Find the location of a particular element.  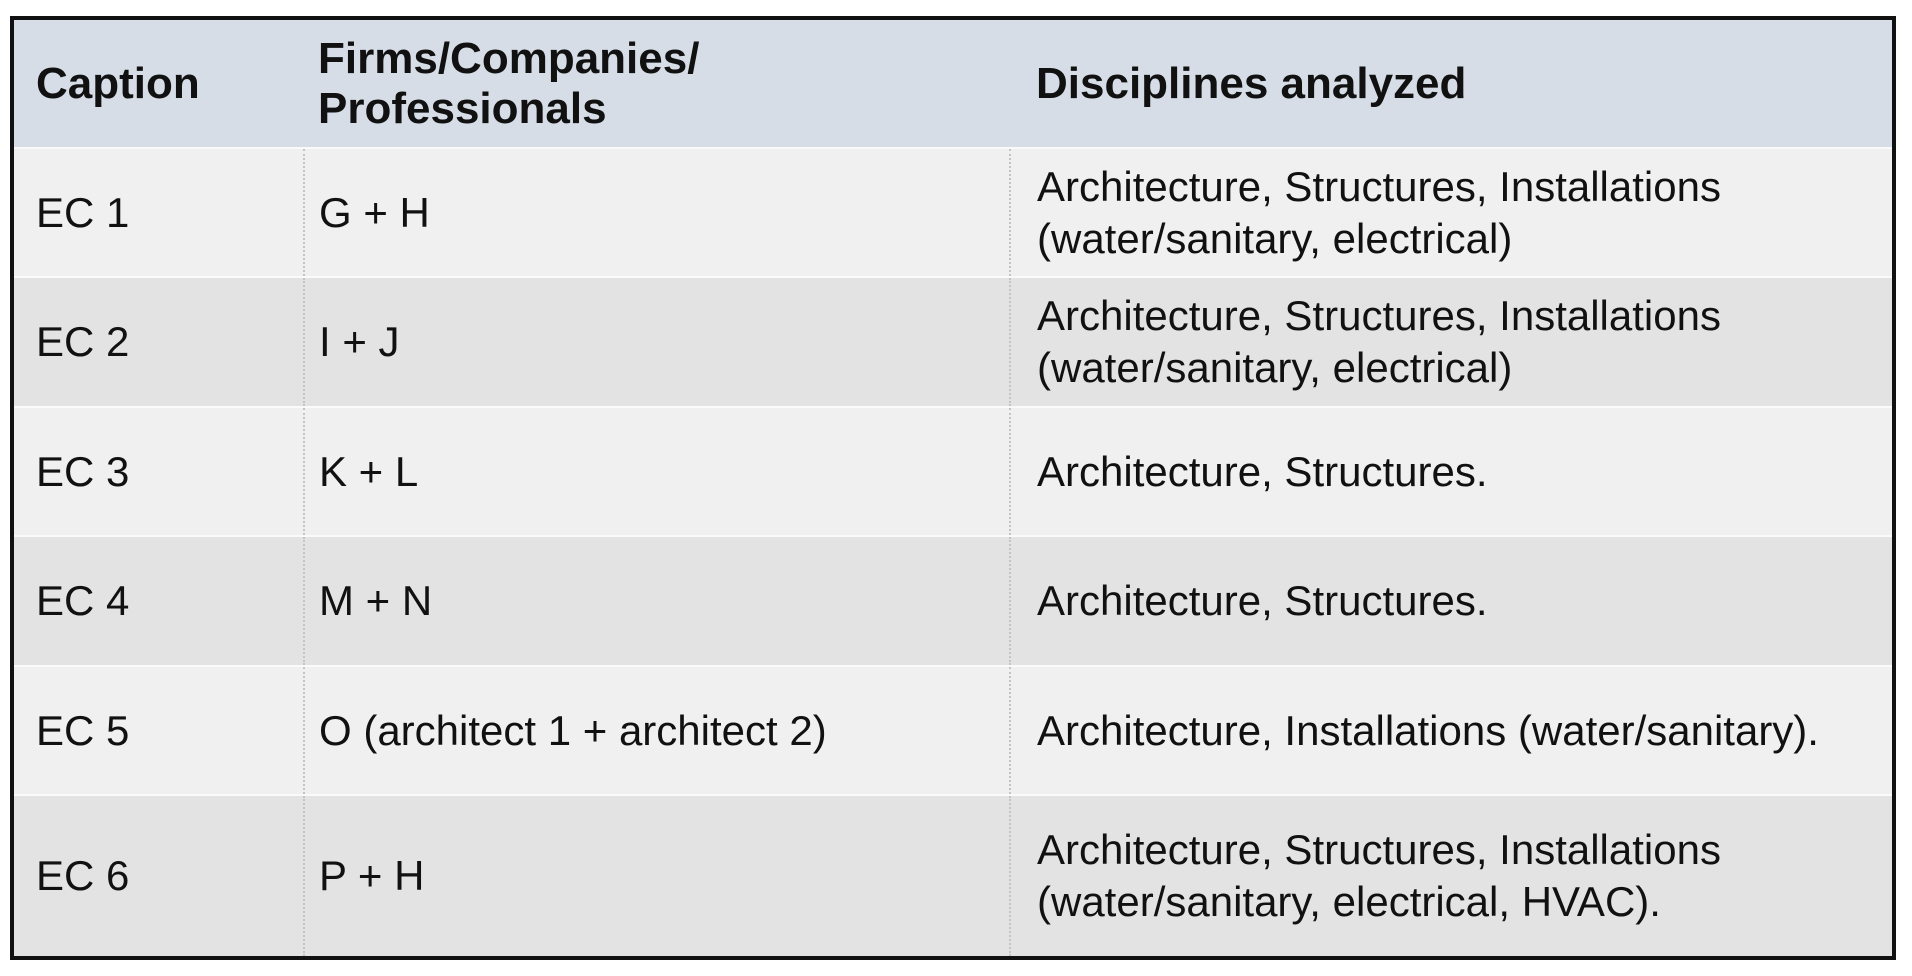

cell-caption: EC 3 is located at coordinates (159, 471).